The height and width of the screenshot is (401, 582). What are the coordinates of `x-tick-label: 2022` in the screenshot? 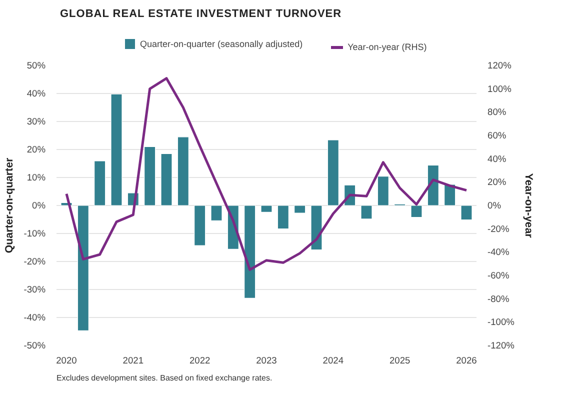 It's located at (199, 361).